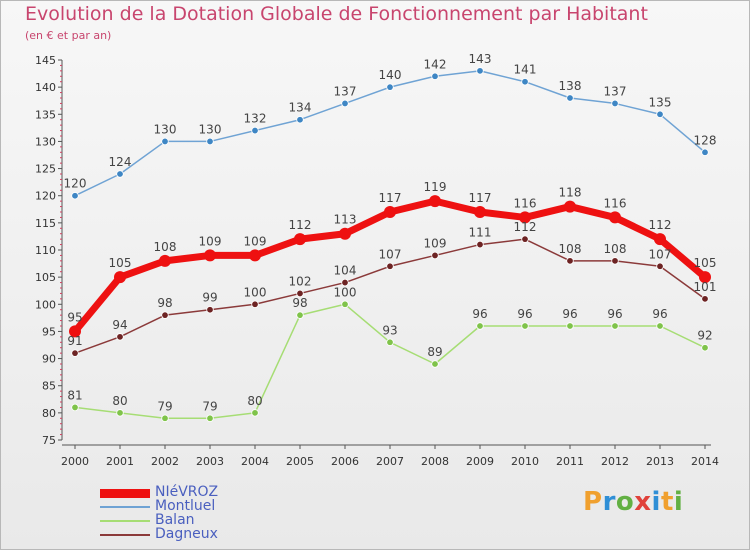  I want to click on data-label-balan: 89, so click(434, 352).